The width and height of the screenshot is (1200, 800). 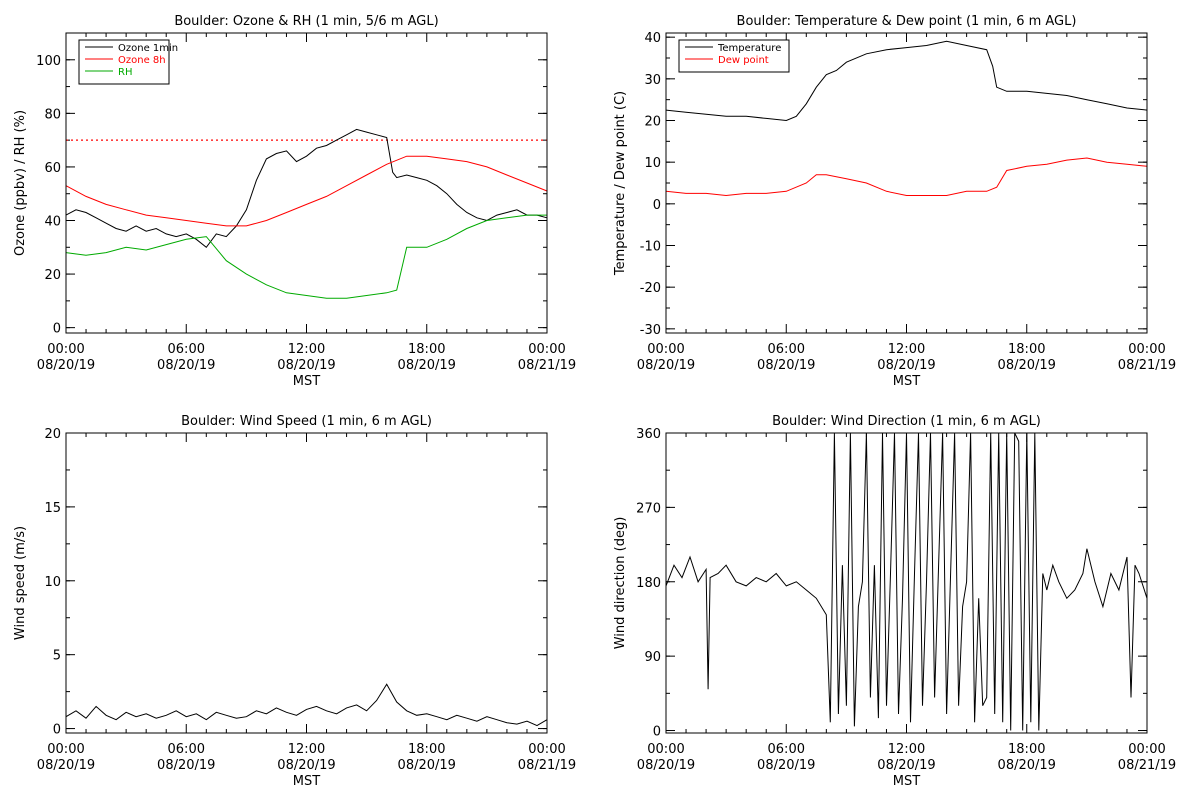 I want to click on y-tick-label: -30, so click(x=650, y=330).